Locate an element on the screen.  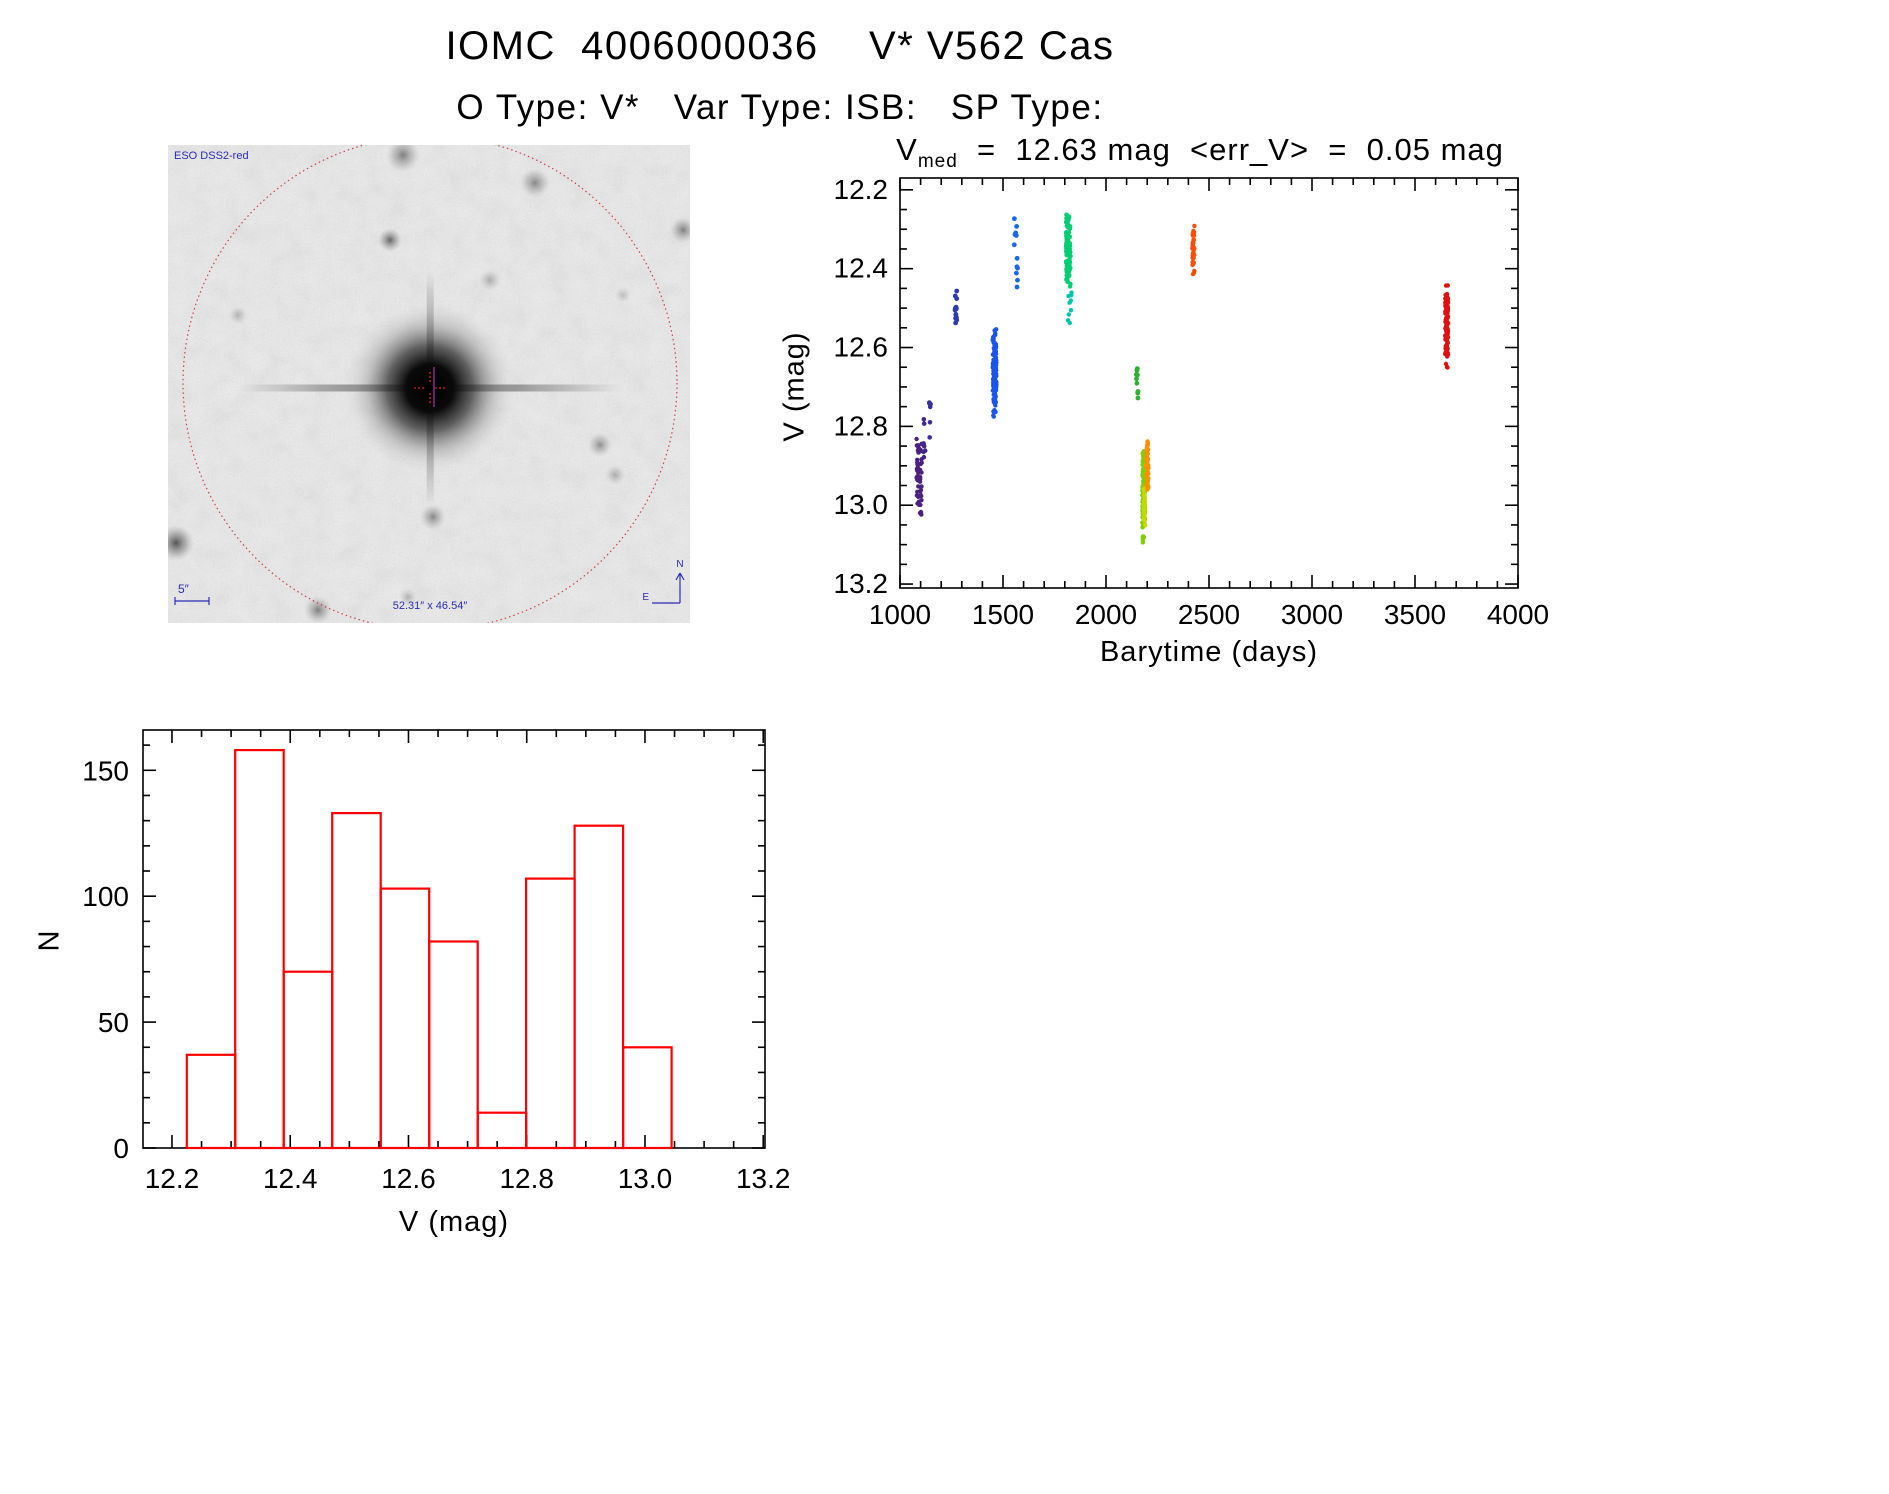
svg-text: 1000 is located at coordinates (900, 614).